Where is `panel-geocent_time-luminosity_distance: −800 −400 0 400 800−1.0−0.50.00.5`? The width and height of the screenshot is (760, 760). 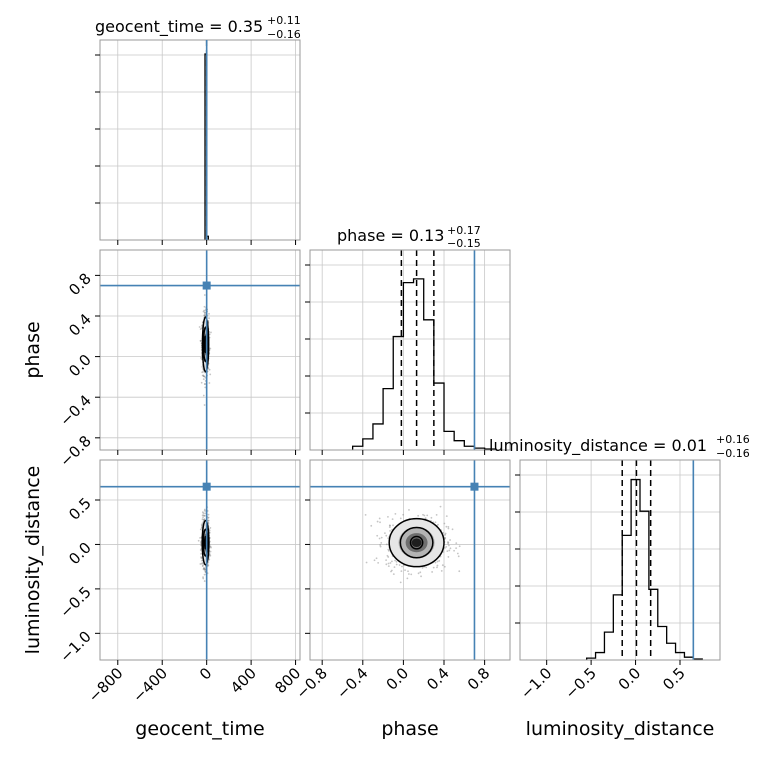 panel-geocent_time-luminosity_distance: −800 −400 0 400 800−1.0−0.50.00.5 is located at coordinates (180, 582).